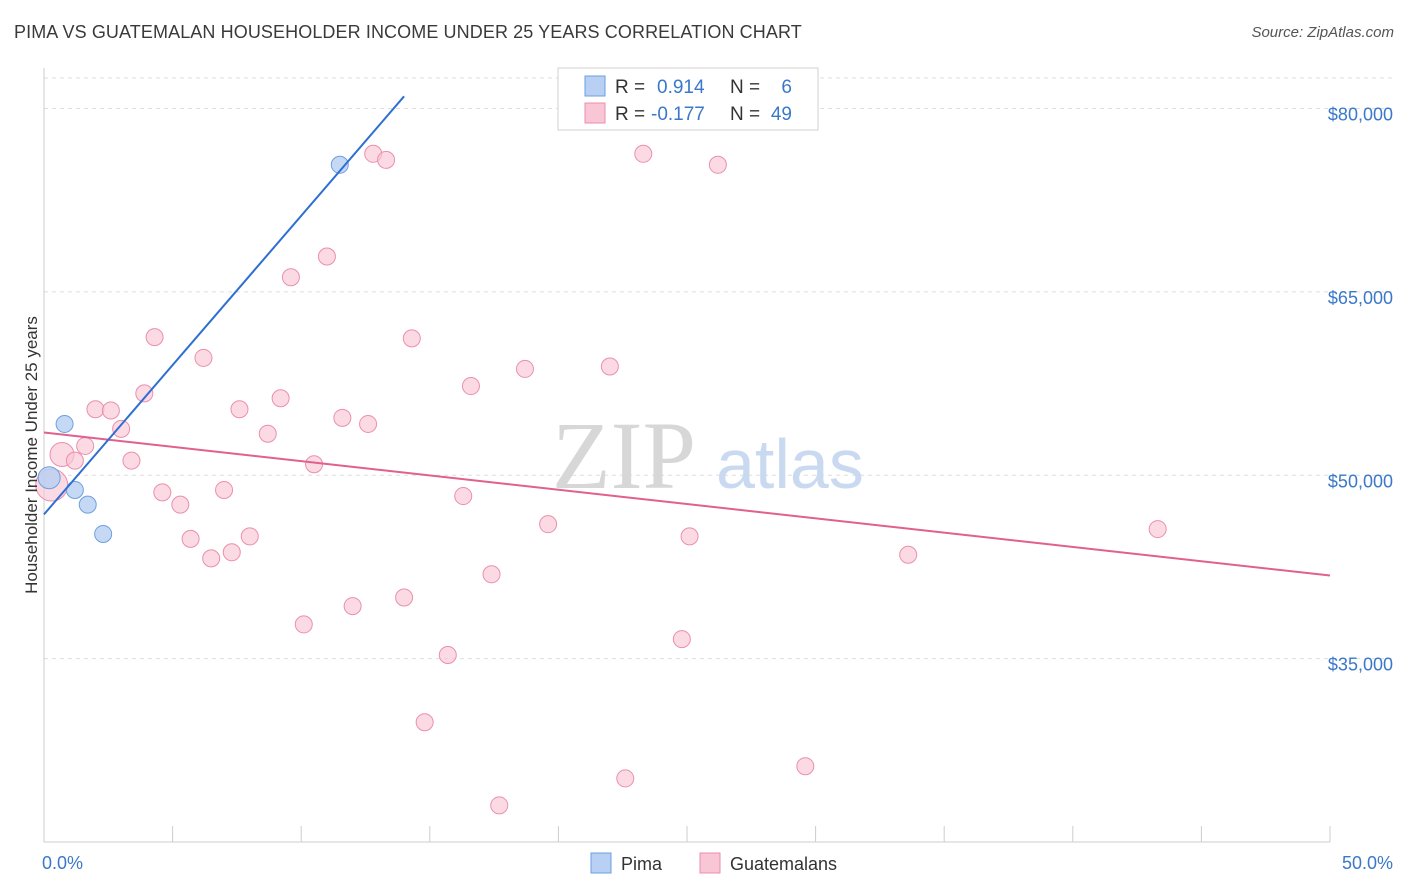 This screenshot has width=1406, height=892. I want to click on legend-r-value: 0.914, so click(681, 87).